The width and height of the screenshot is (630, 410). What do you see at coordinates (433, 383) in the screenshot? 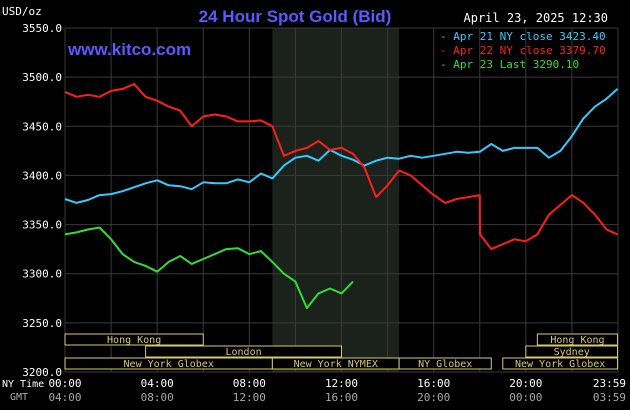
I see `x-tick-label-ny: 16:00` at bounding box center [433, 383].